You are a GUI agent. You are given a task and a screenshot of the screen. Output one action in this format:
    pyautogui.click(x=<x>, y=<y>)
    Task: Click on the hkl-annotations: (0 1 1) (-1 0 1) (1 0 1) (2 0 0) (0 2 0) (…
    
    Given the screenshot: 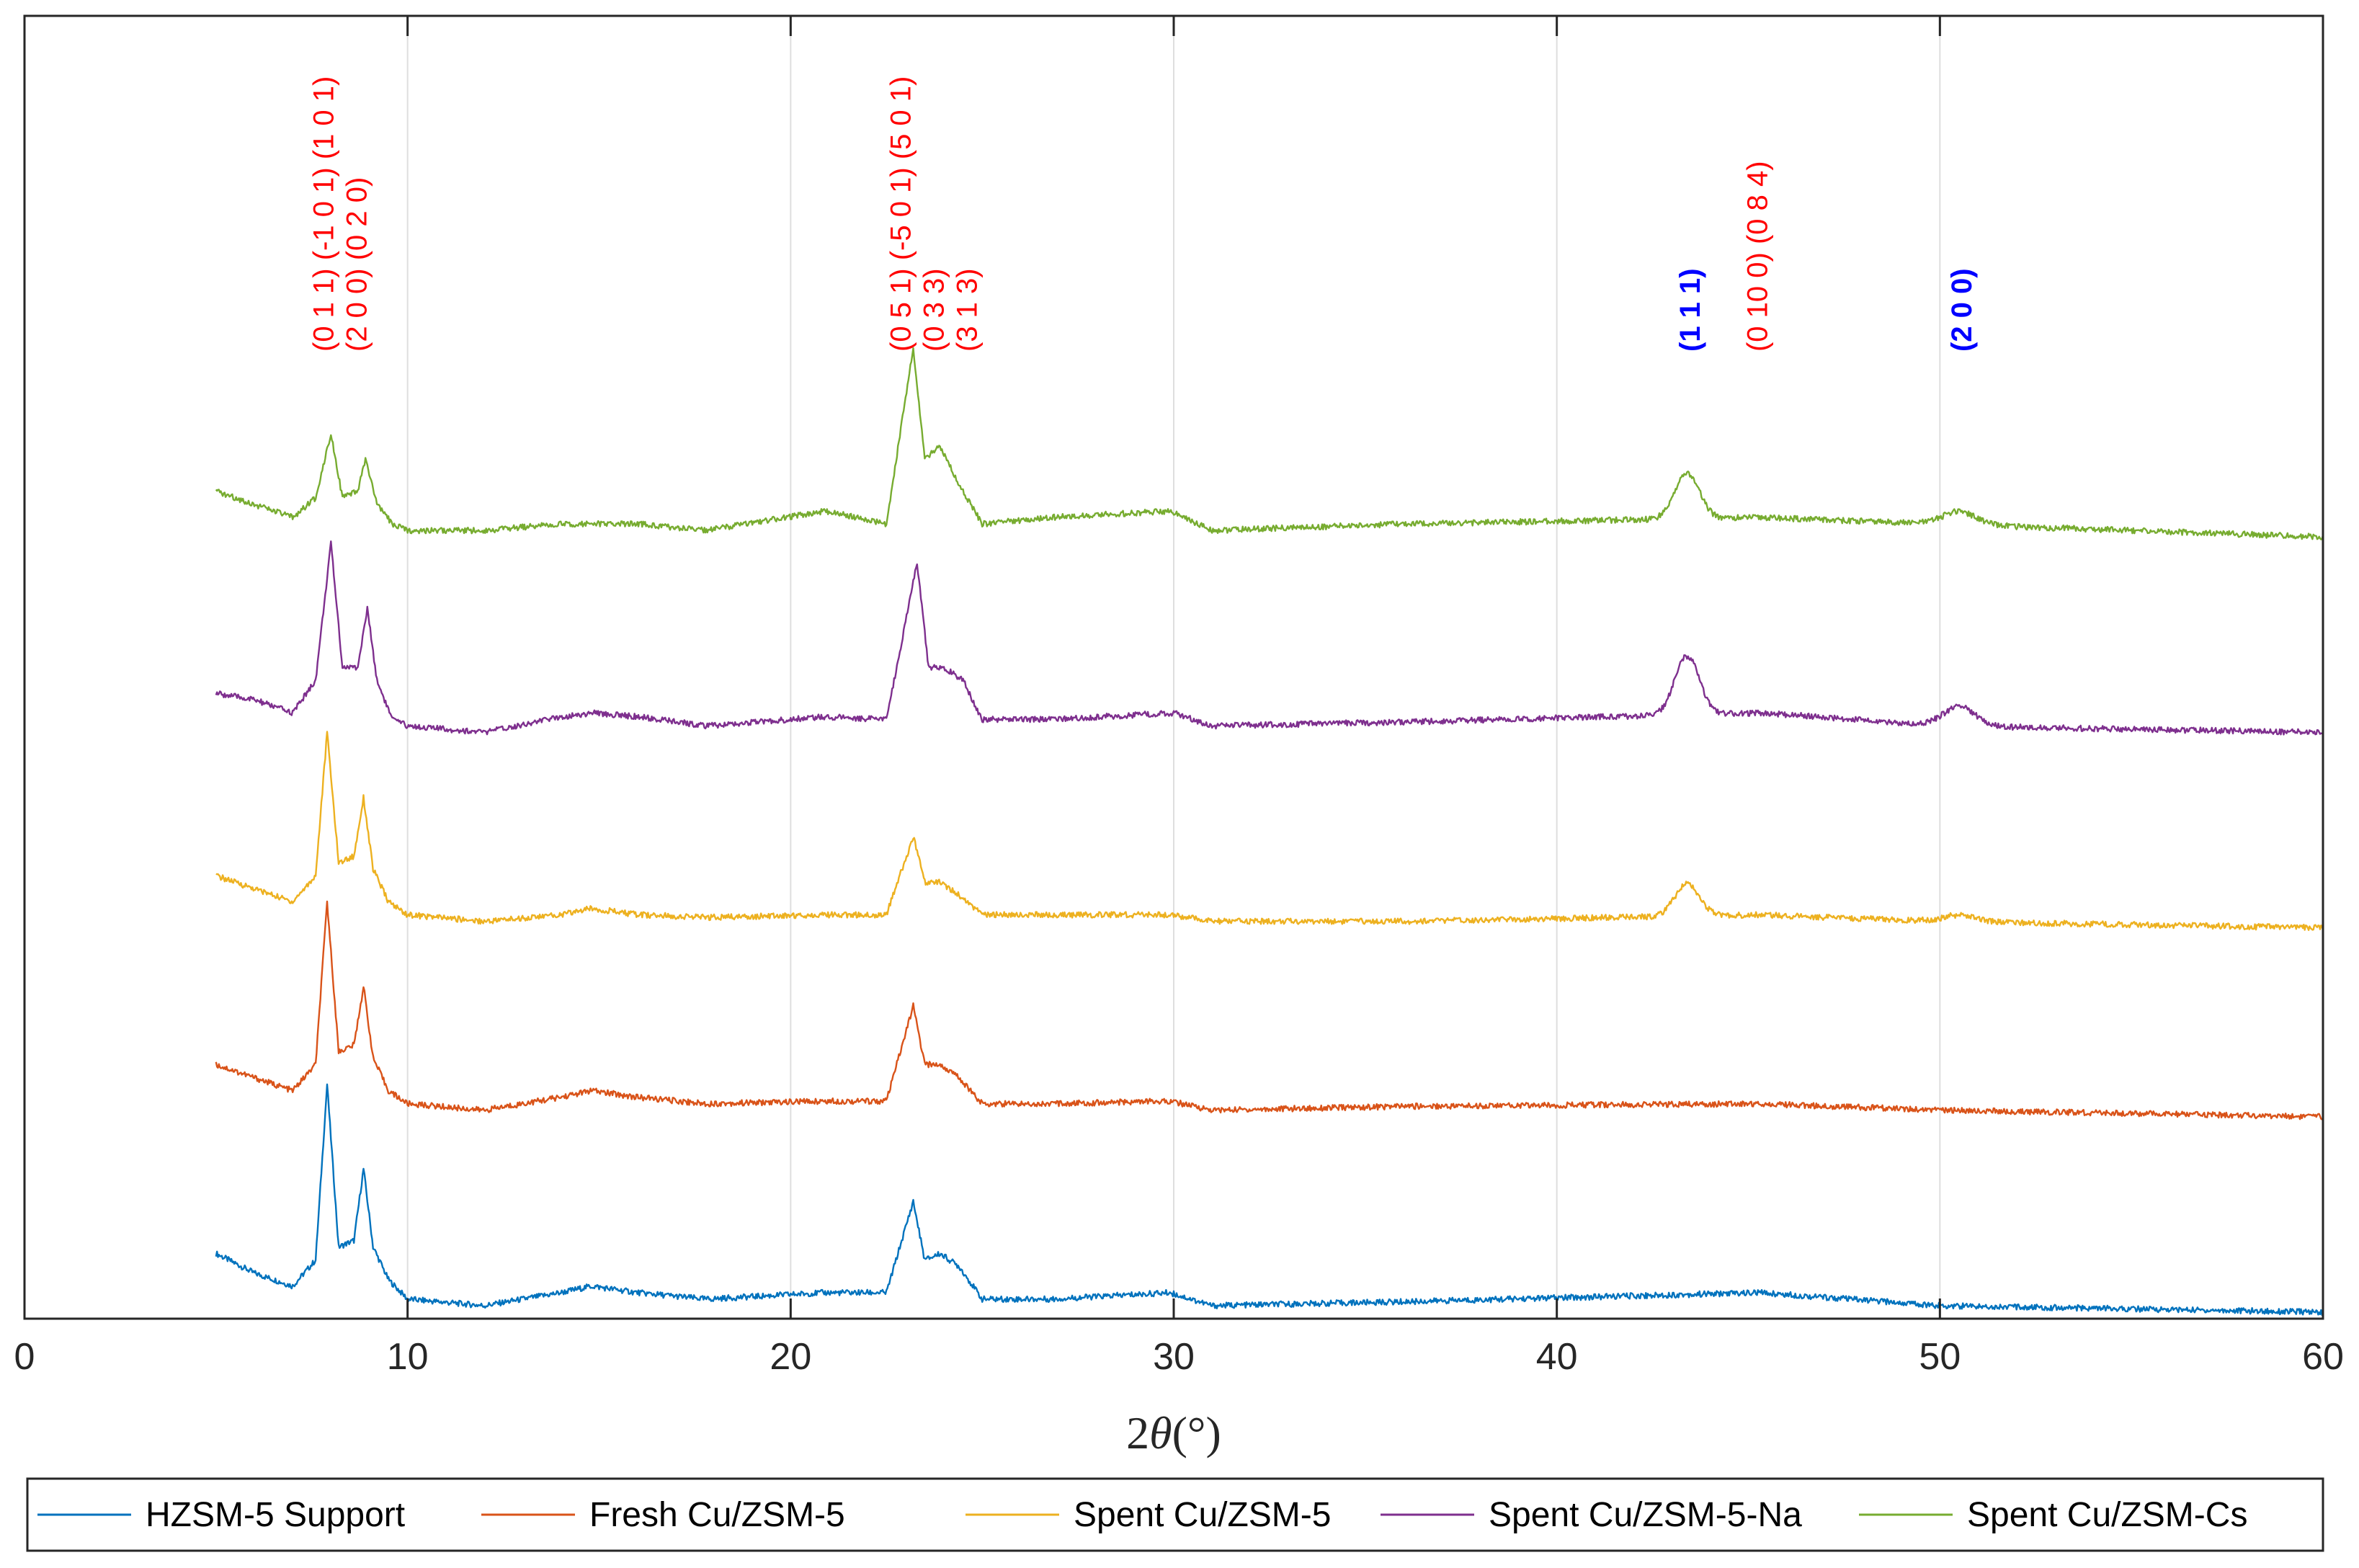 What is the action you would take?
    pyautogui.click(x=1143, y=214)
    